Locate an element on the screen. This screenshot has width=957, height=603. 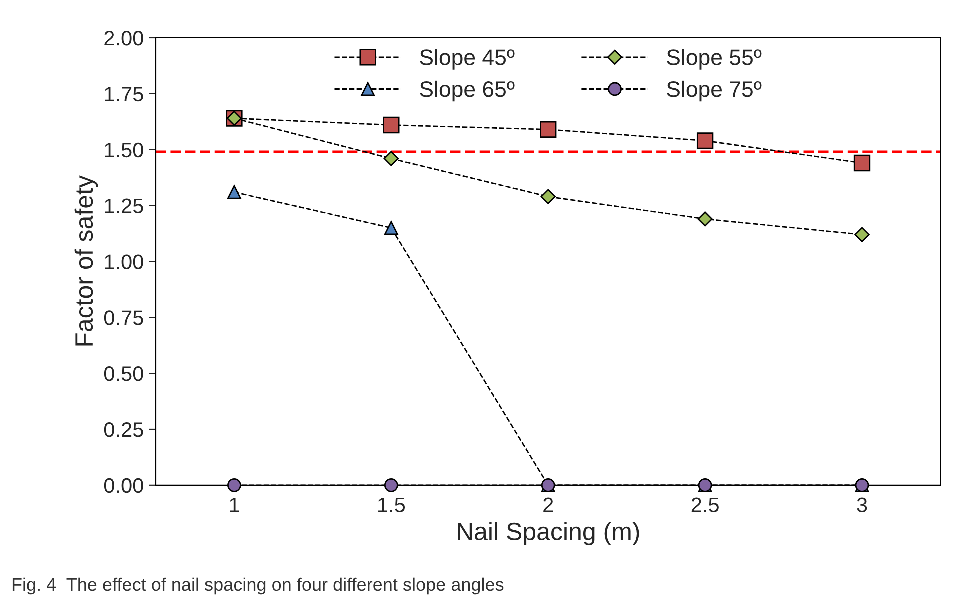
y-tick-label: 0.50 is located at coordinates (124, 374).